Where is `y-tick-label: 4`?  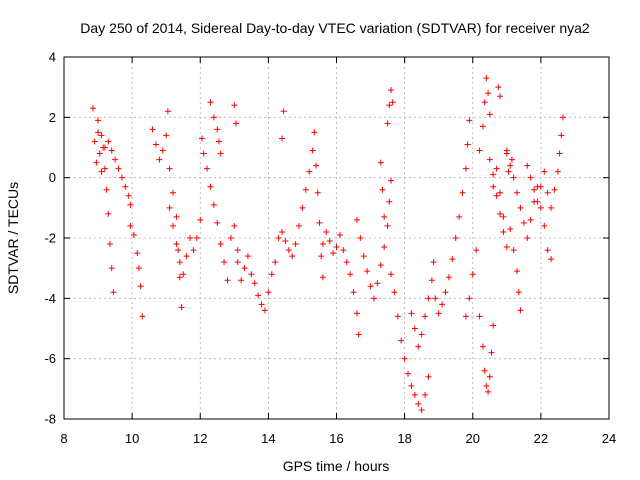 y-tick-label: 4 is located at coordinates (52, 57).